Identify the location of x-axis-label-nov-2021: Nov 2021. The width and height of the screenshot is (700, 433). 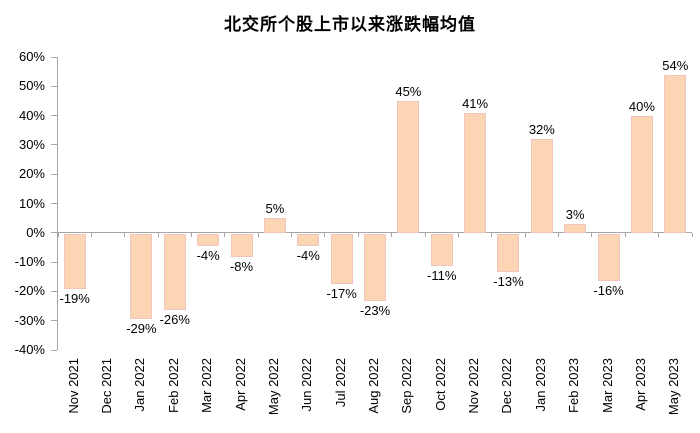
(73, 386).